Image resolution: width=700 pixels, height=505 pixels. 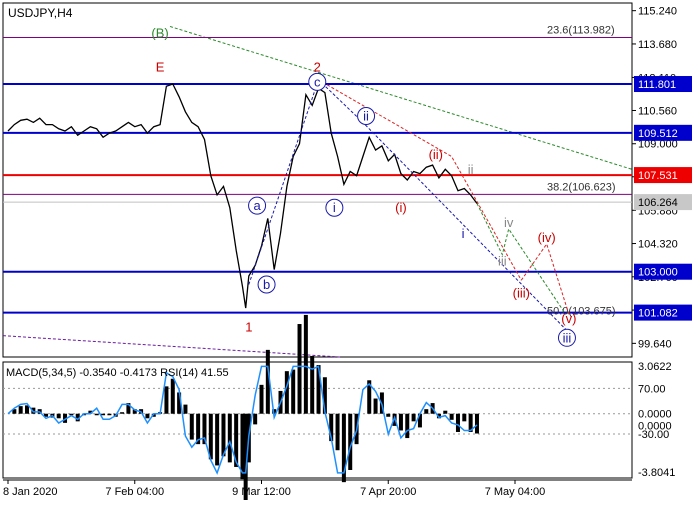 I want to click on wave-label: b, so click(x=266, y=284).